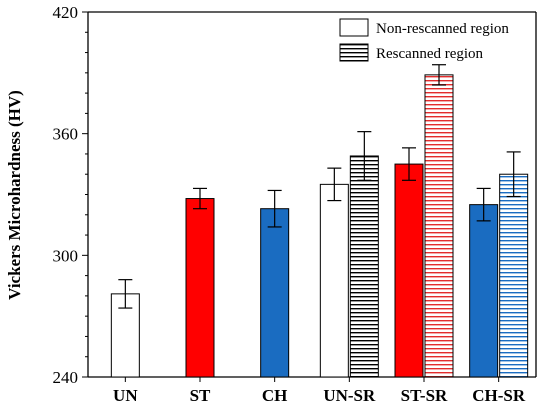 This screenshot has width=550, height=416. I want to click on x-tick-label-un-sr: UN-SR, so click(349, 395).